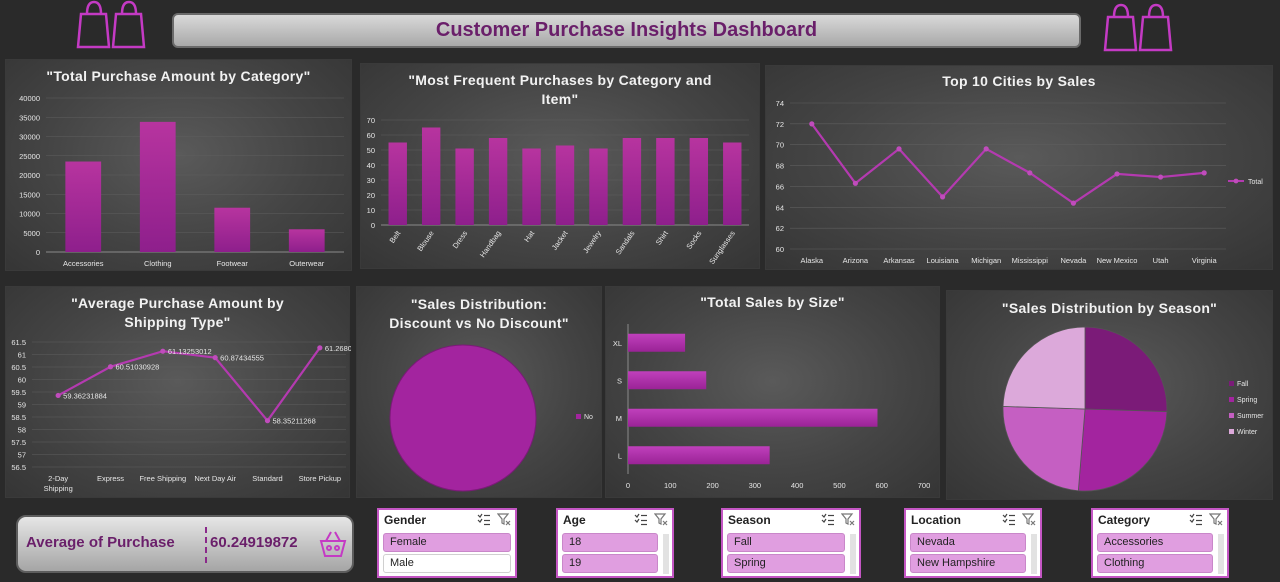  I want to click on slicer-category: Category Accessories Clothing, so click(1160, 543).